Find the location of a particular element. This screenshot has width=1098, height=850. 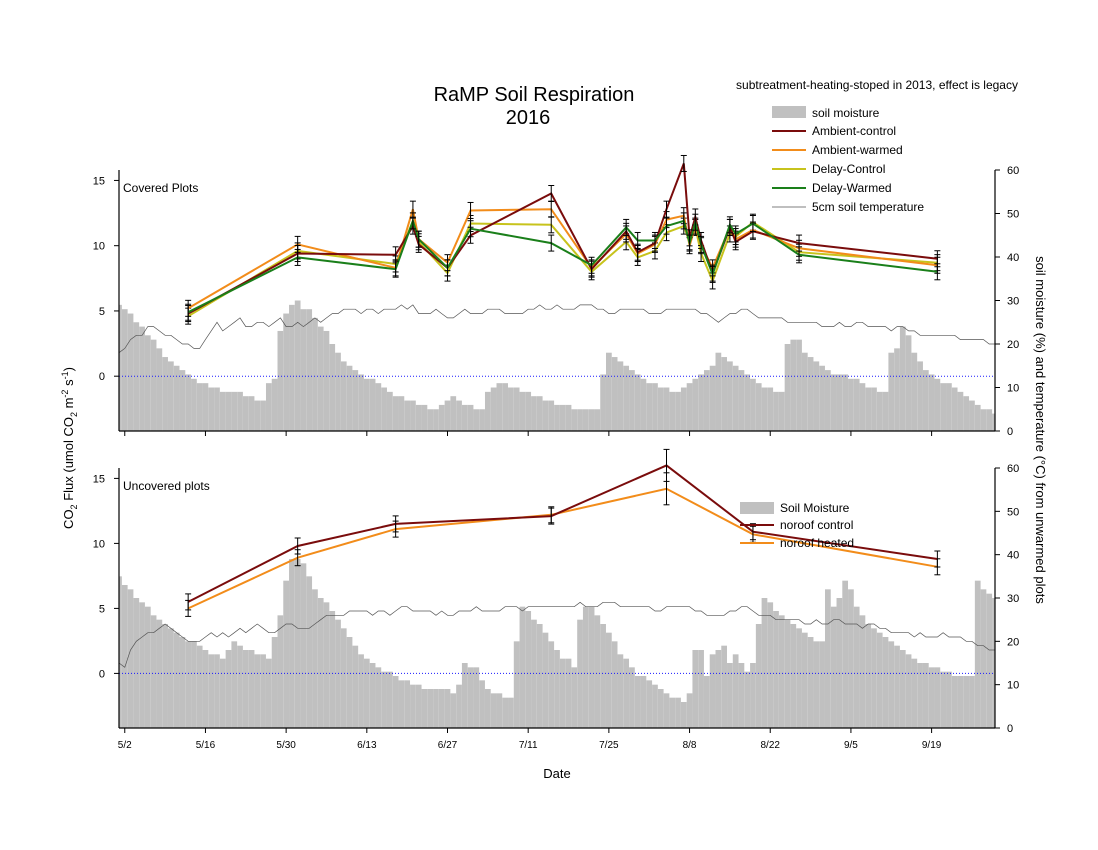

x-tick-label: 8/8 is located at coordinates (690, 745).